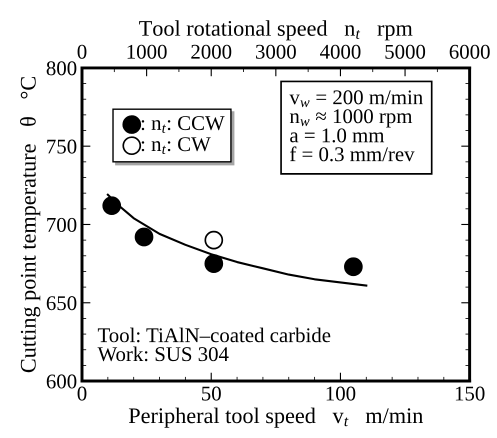 Image resolution: width=497 pixels, height=438 pixels. Describe the element at coordinates (340, 51) in the screenshot. I see `x2-tick-label: 4000` at that location.